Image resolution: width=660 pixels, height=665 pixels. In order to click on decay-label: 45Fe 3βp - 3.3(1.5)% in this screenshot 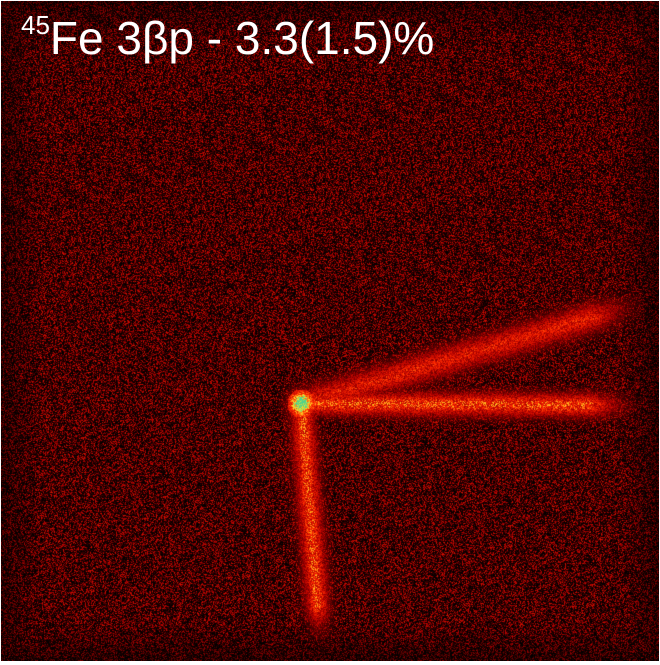, I will do `click(228, 38)`.